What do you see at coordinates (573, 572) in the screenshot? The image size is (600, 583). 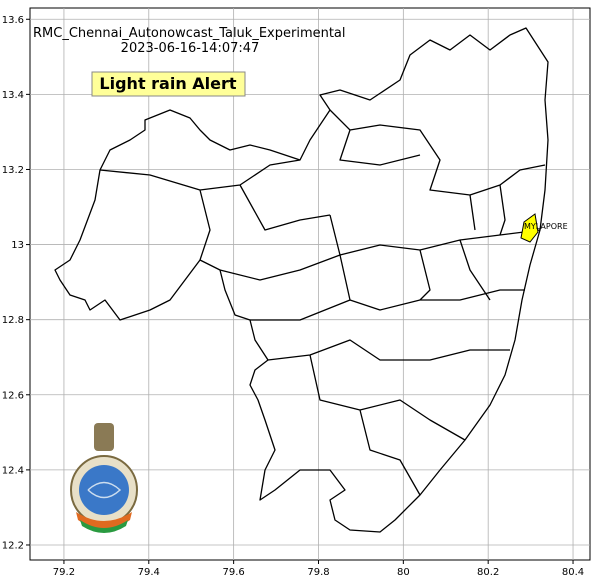 I see `x-tick-label: 80.4` at bounding box center [573, 572].